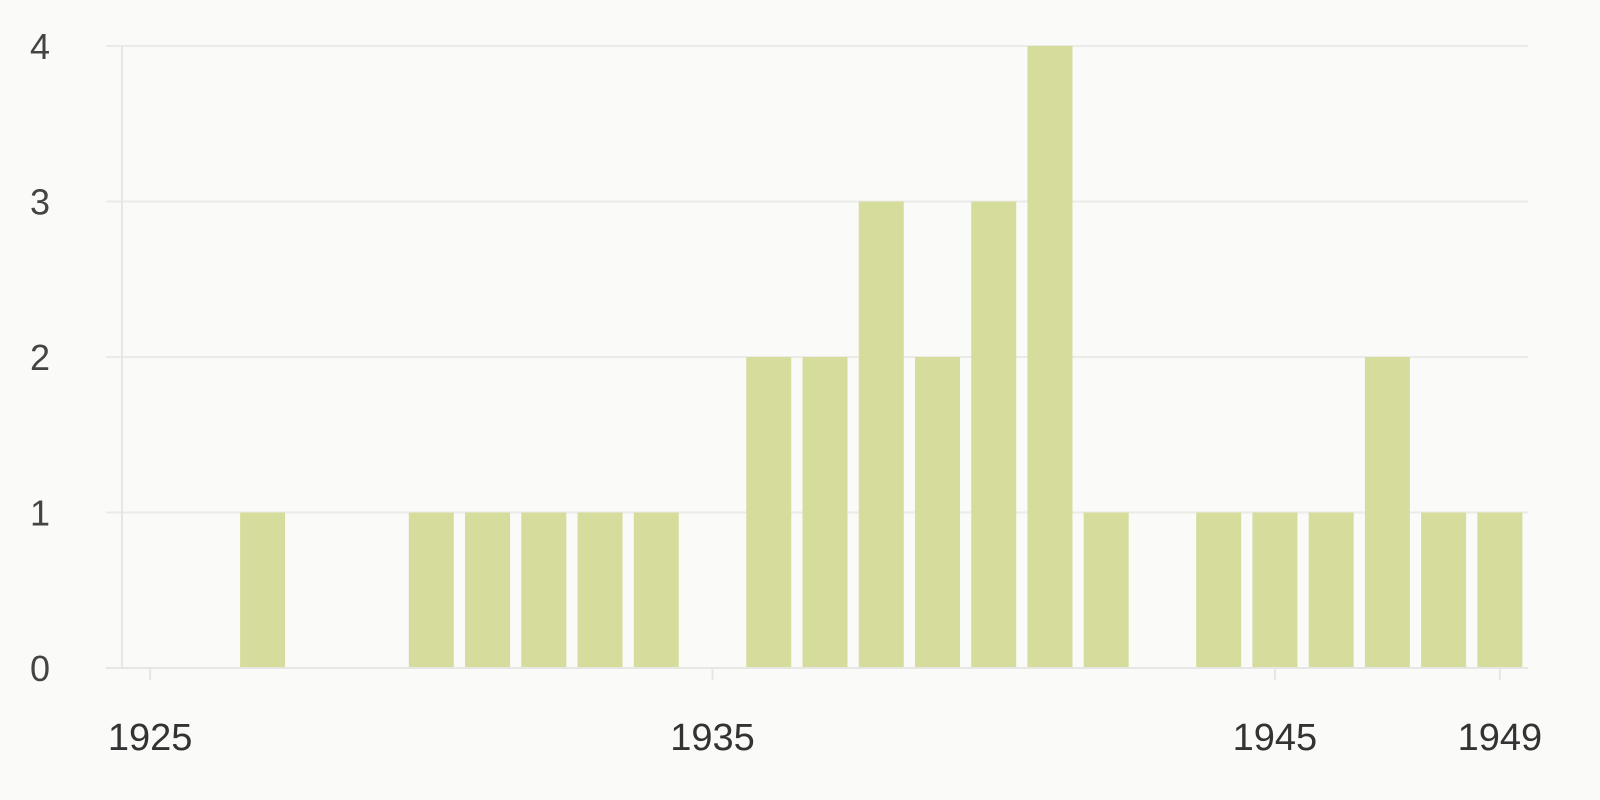  I want to click on x-tick-label: 1945, so click(1275, 738).